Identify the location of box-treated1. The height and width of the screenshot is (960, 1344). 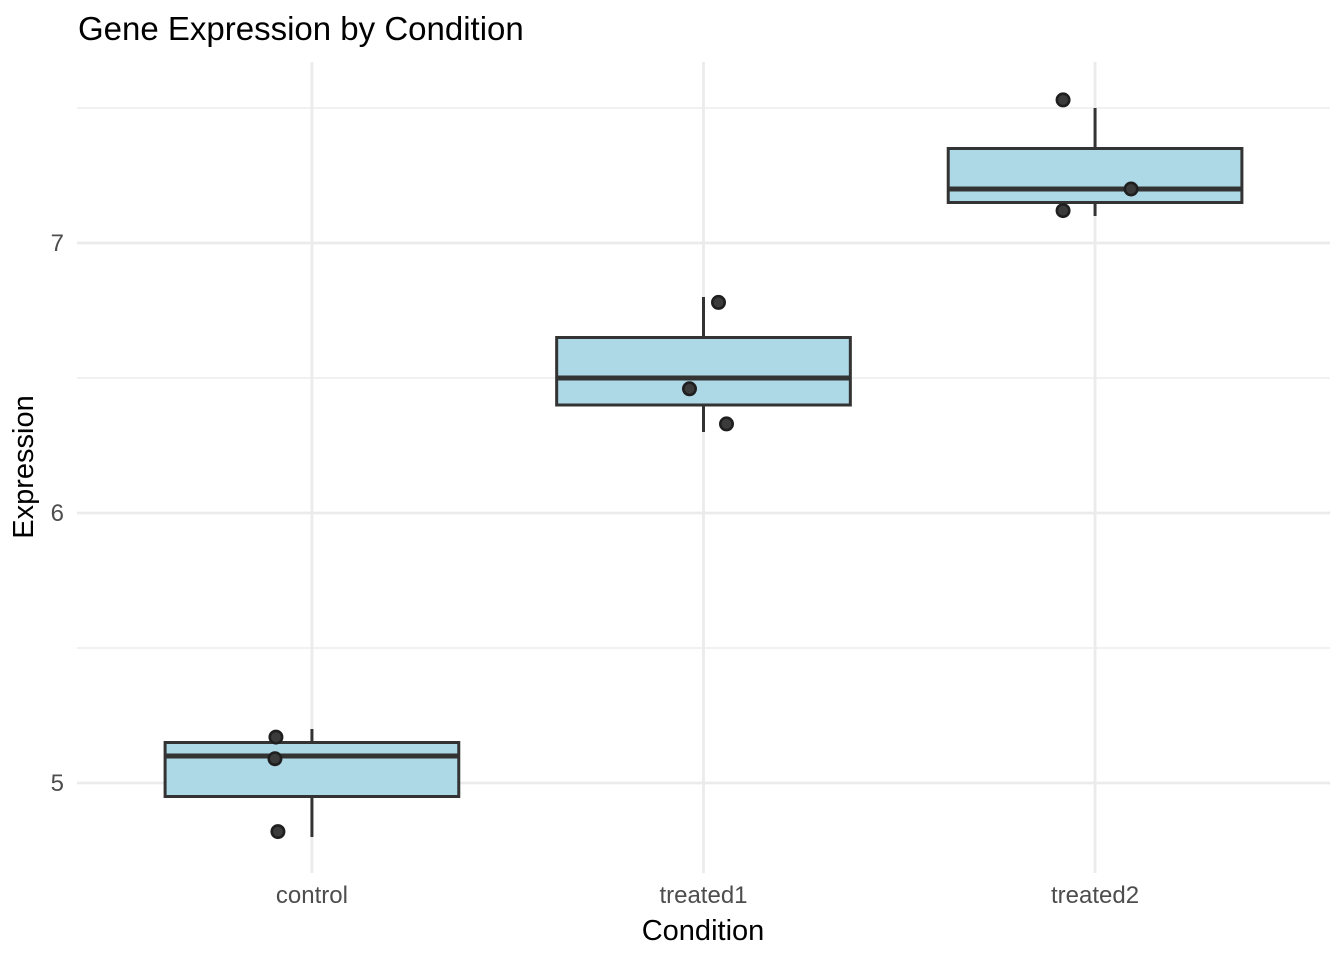
(703, 371).